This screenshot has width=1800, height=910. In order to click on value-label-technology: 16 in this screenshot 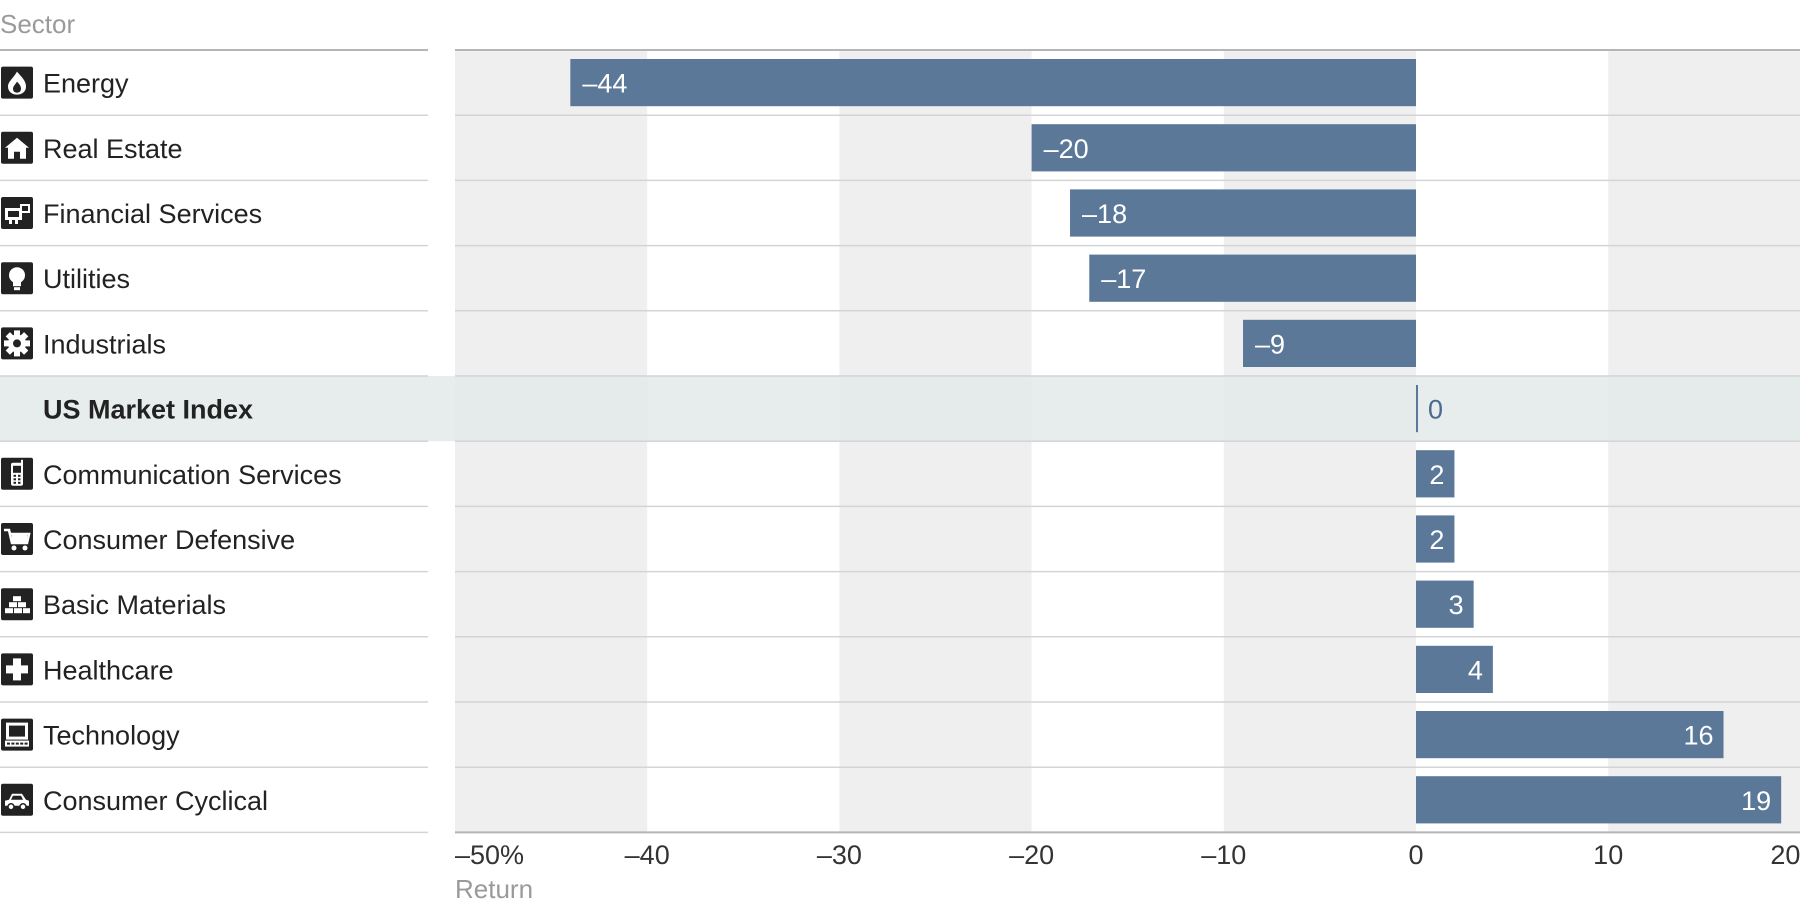, I will do `click(1698, 736)`.